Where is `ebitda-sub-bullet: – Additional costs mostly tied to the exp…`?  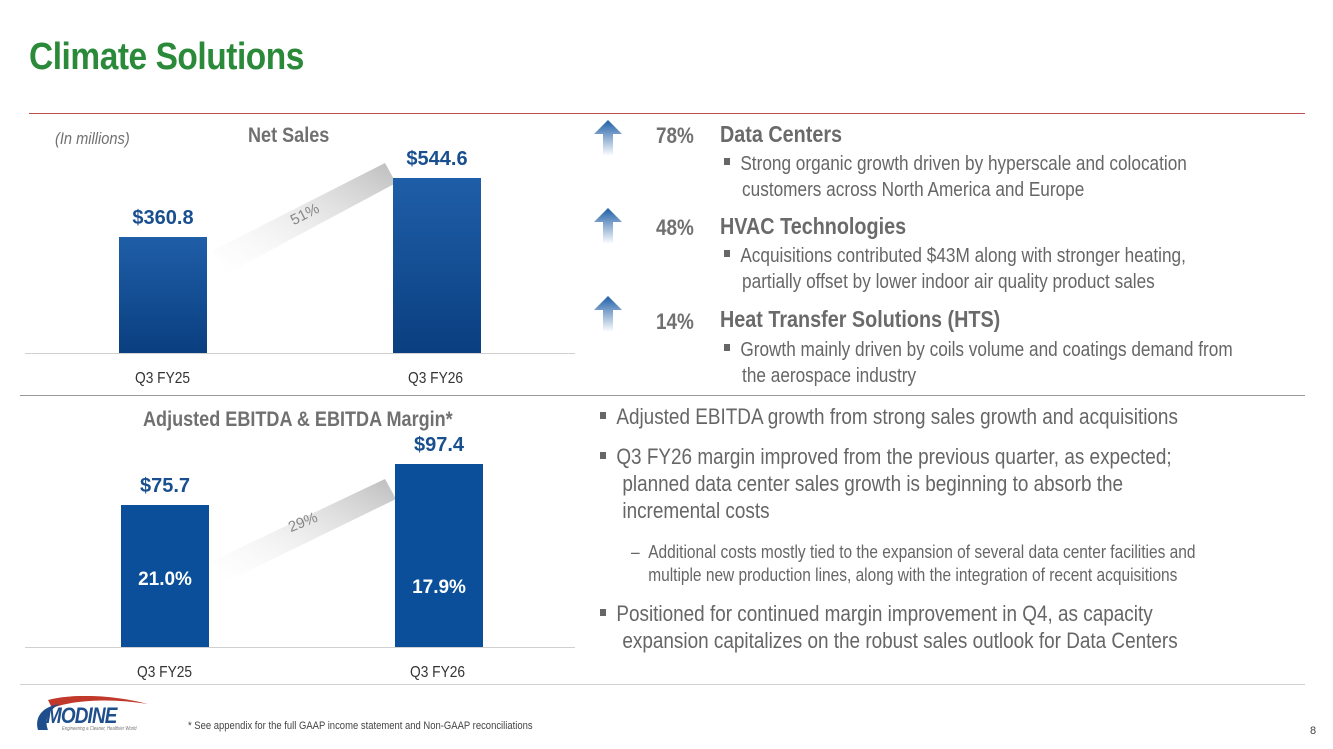 ebitda-sub-bullet: – Additional costs mostly tied to the exp… is located at coordinates (913, 563).